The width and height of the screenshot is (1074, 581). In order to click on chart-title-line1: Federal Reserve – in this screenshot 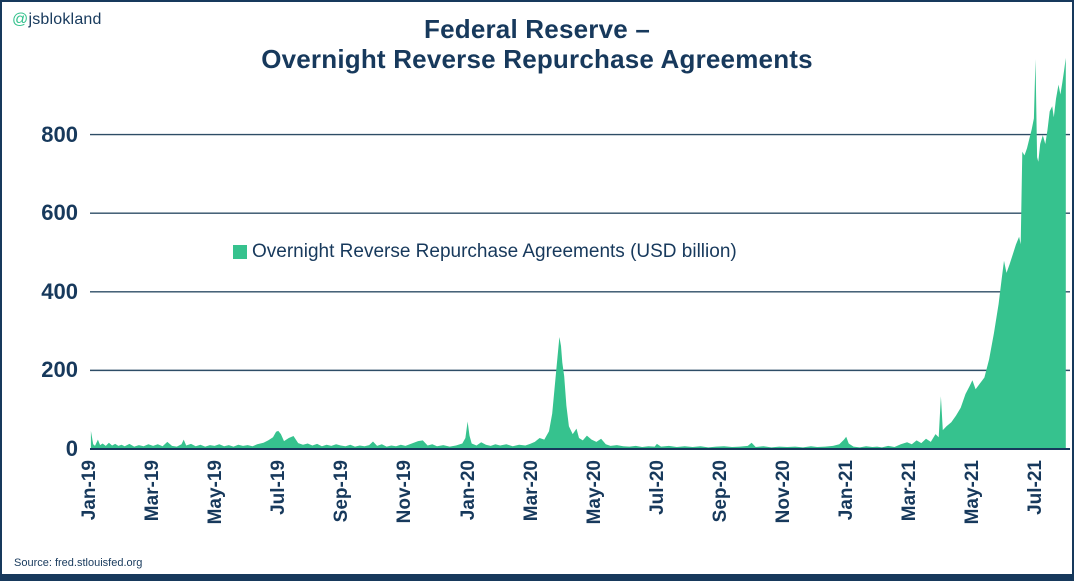, I will do `click(537, 29)`.